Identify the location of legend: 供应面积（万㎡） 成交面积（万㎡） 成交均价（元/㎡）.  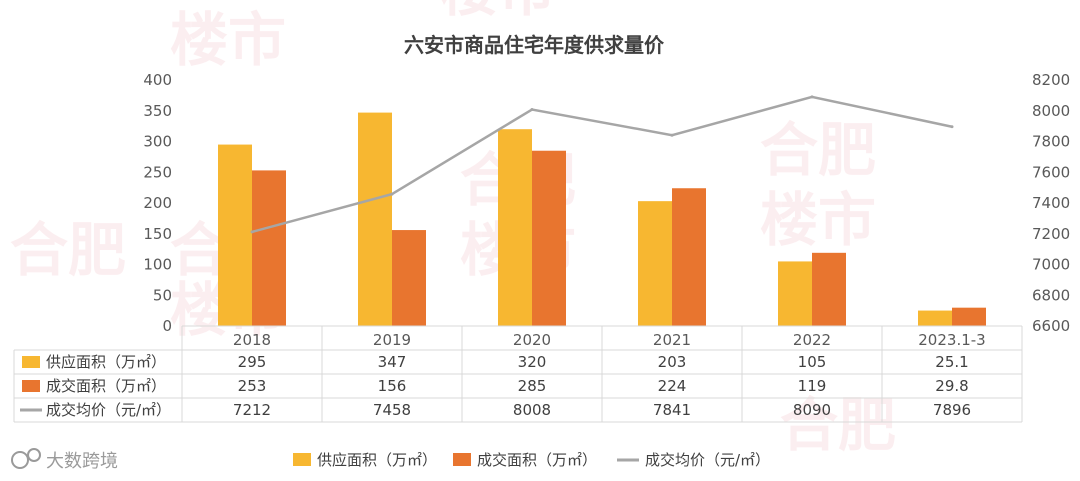
(531, 460).